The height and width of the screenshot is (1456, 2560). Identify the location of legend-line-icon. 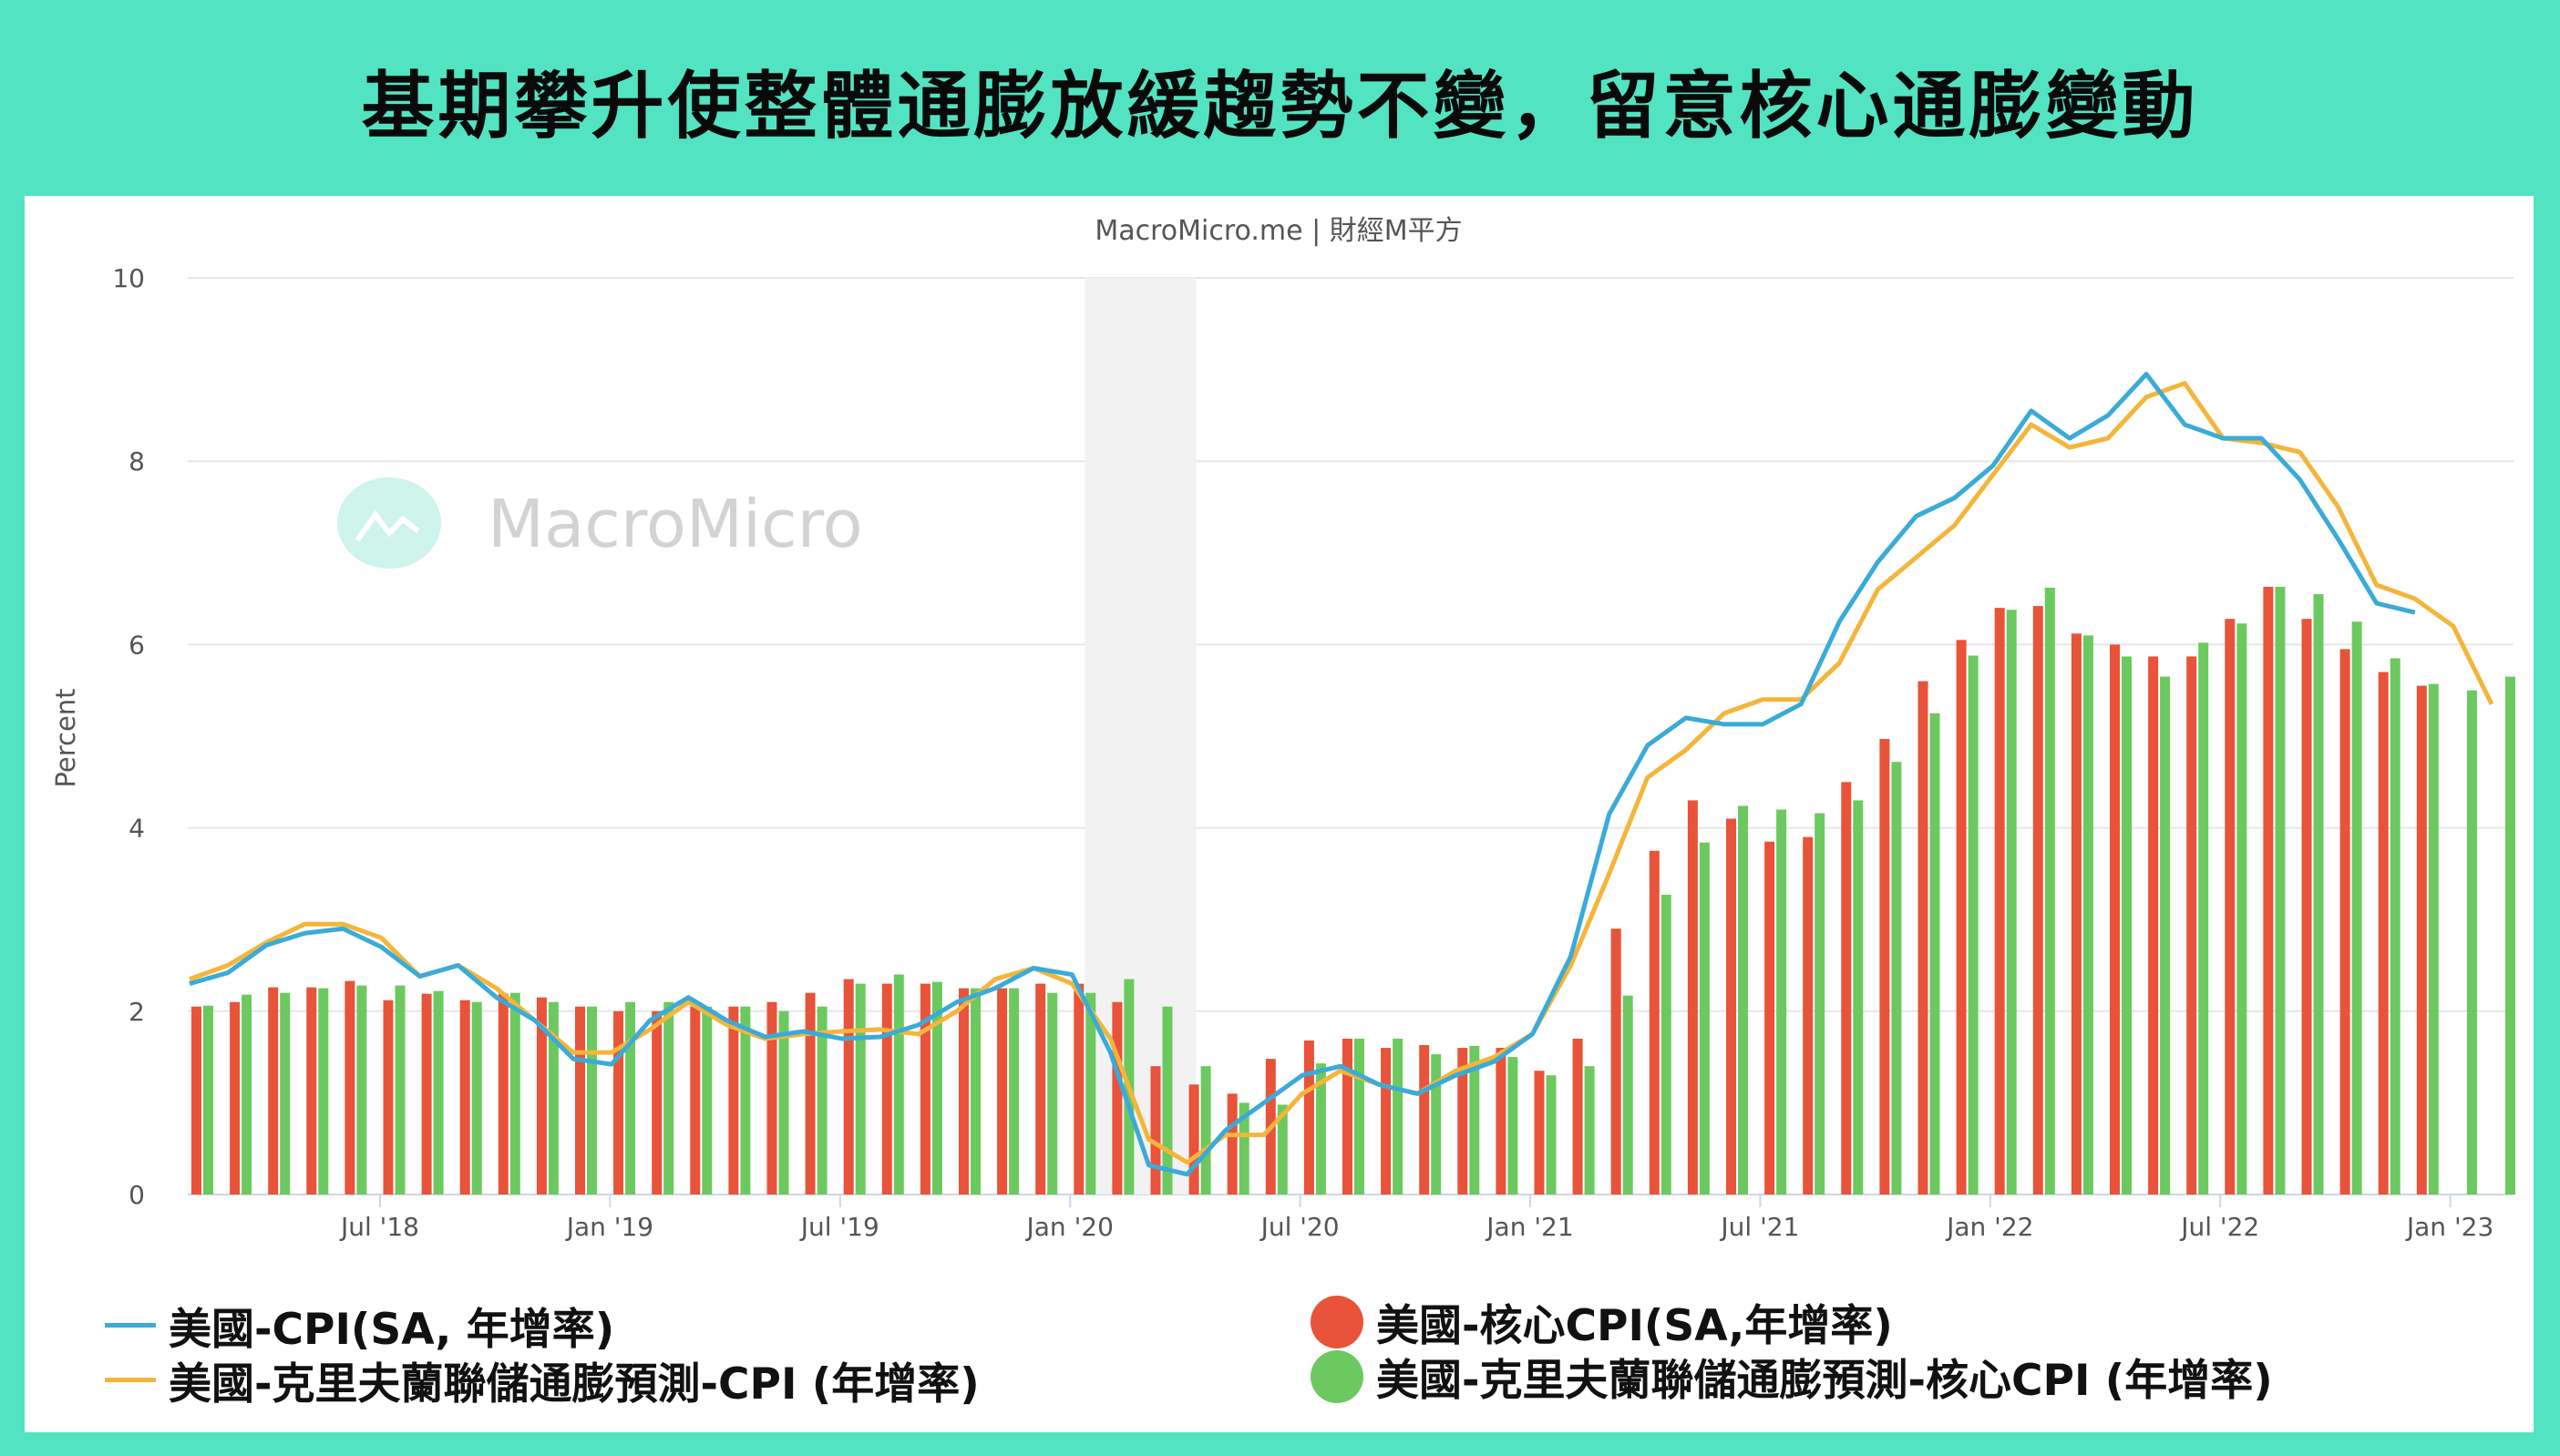
(130, 1325).